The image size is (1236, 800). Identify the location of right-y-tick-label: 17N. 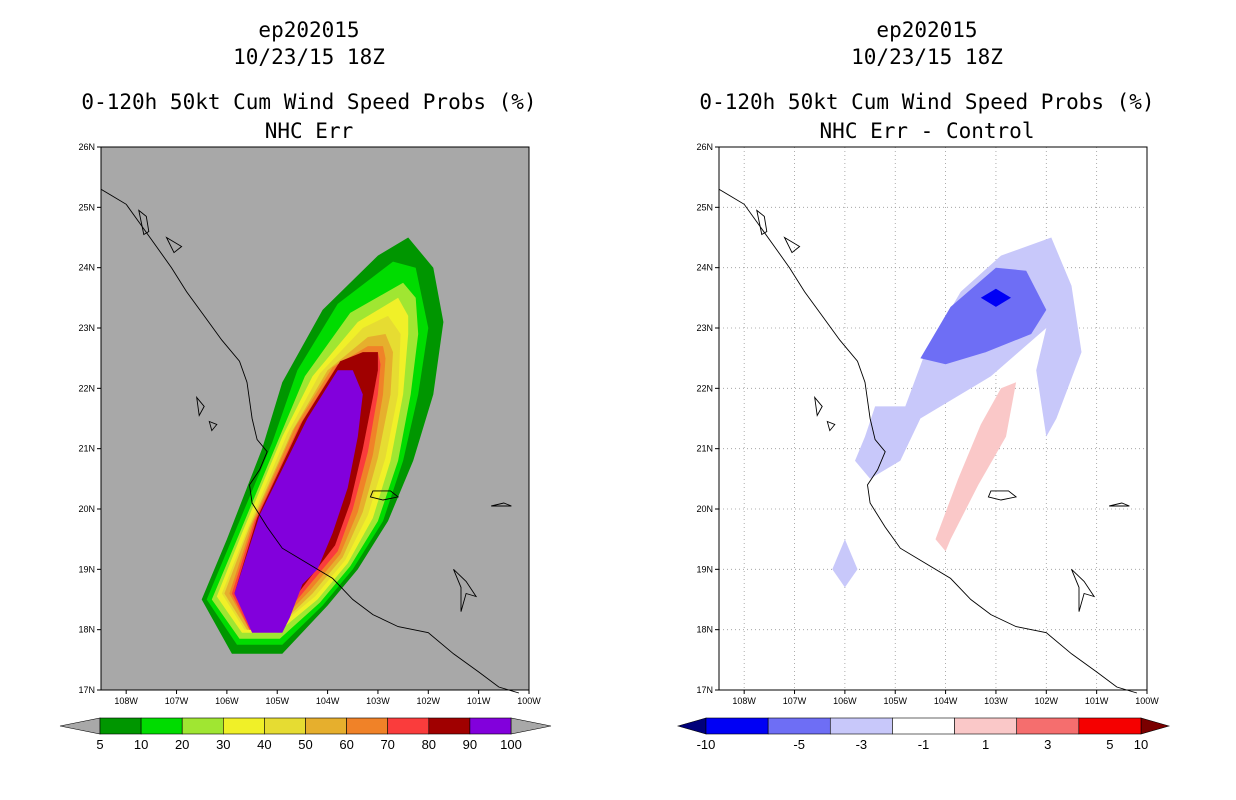
(704, 690).